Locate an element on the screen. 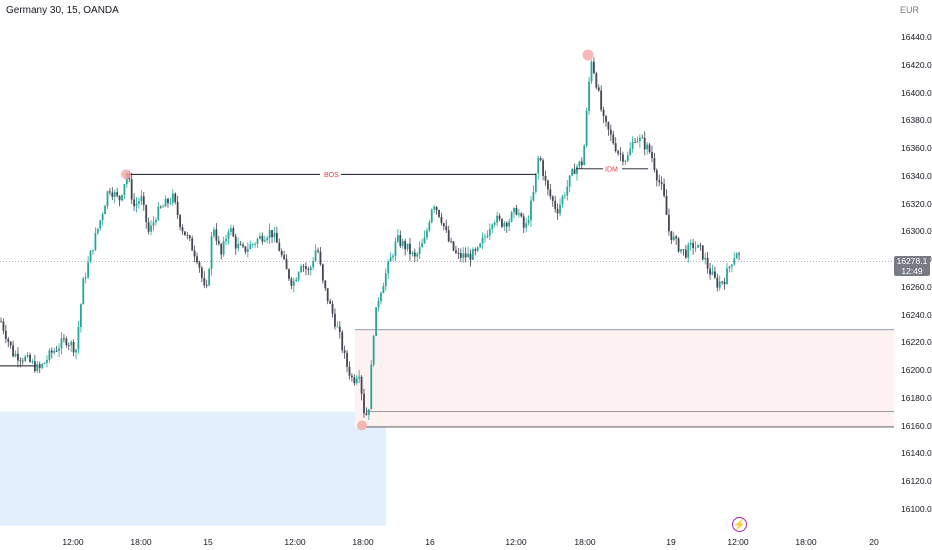 This screenshot has width=932, height=550. price-tick: 16160.0 is located at coordinates (916, 425).